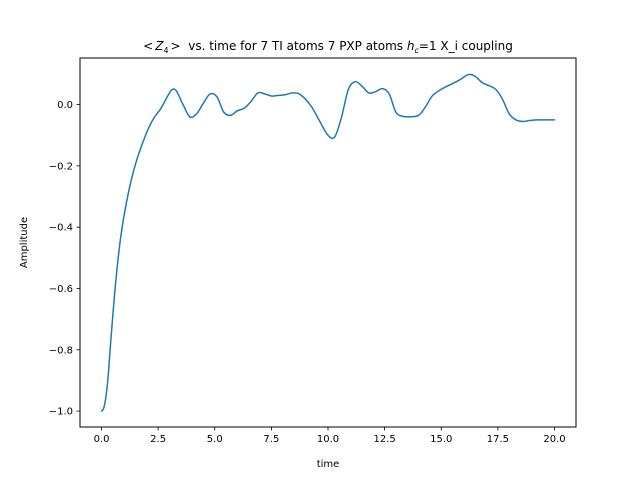 This screenshot has height=480, width=640. What do you see at coordinates (498, 439) in the screenshot?
I see `x-tick-label: 17.5` at bounding box center [498, 439].